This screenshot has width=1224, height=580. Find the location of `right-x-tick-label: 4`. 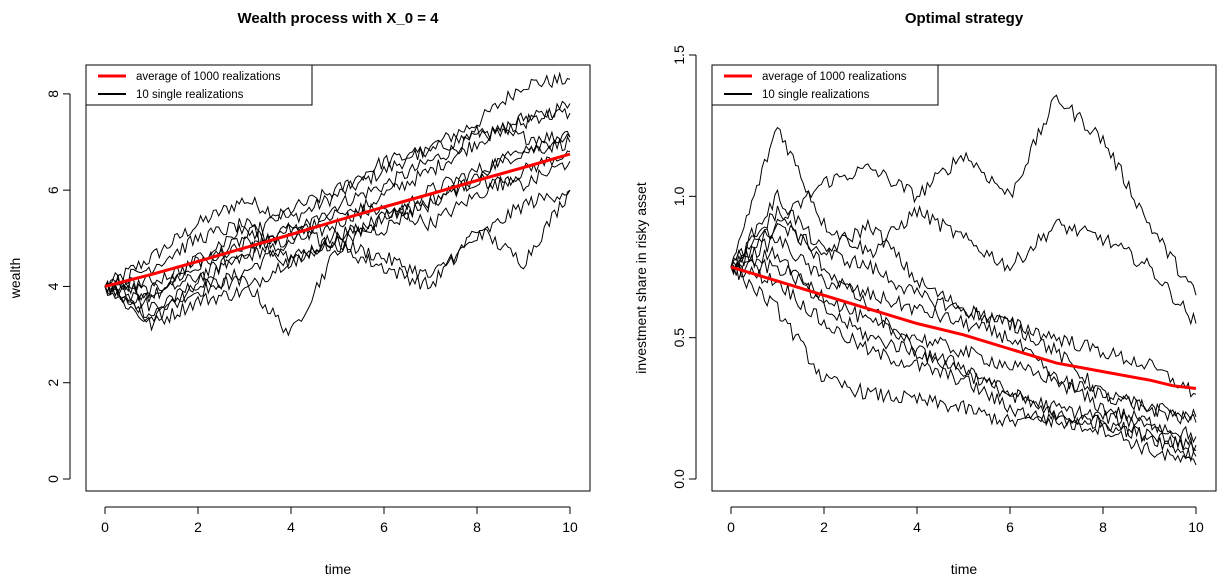

right-x-tick-label: 4 is located at coordinates (917, 527).